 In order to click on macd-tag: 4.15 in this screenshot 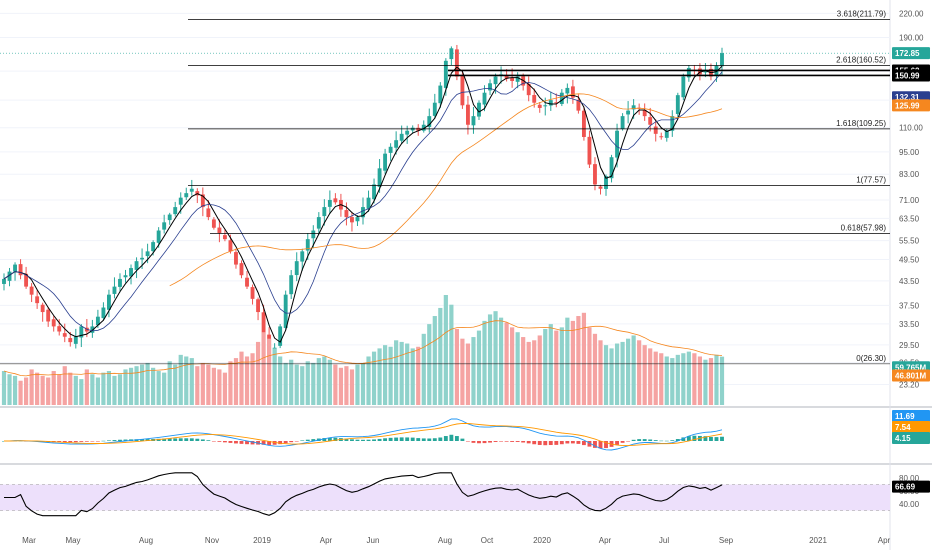, I will do `click(903, 438)`.